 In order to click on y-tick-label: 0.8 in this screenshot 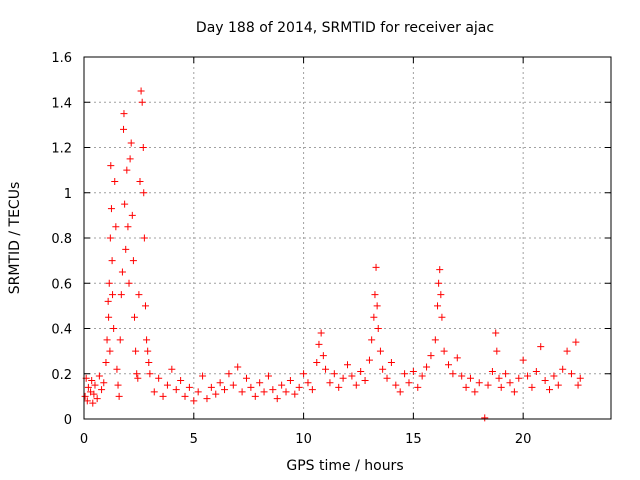, I will do `click(61, 239)`.